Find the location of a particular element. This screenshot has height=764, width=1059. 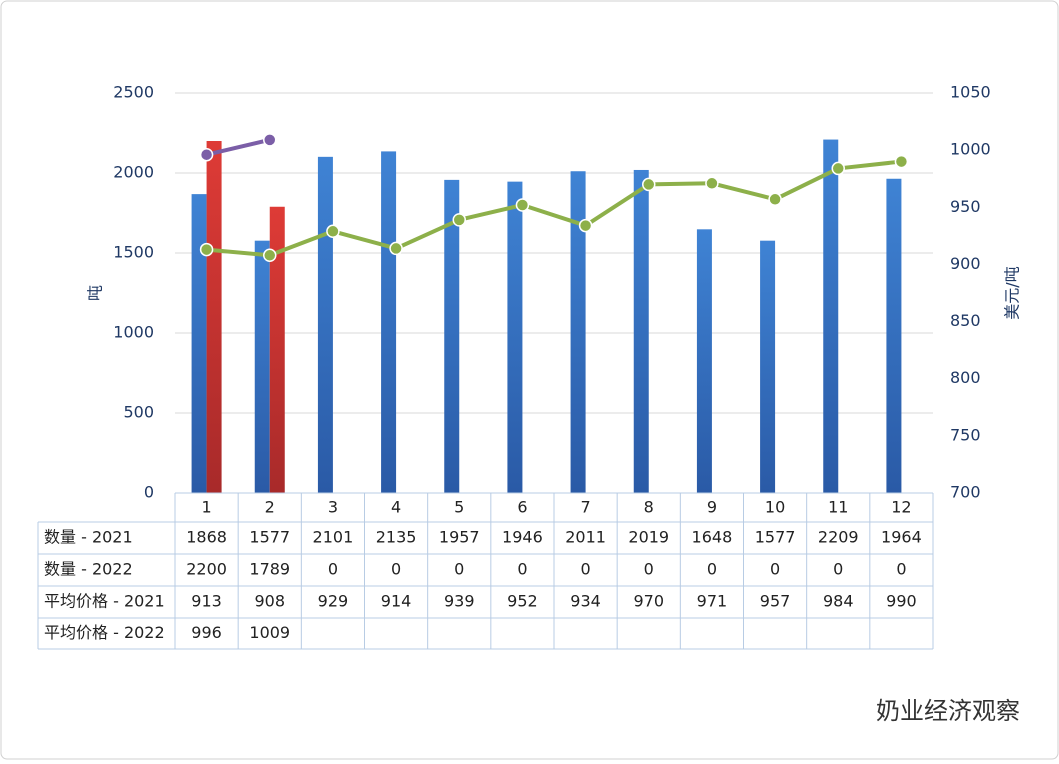

y-tick-label: 1500 is located at coordinates (133, 252).